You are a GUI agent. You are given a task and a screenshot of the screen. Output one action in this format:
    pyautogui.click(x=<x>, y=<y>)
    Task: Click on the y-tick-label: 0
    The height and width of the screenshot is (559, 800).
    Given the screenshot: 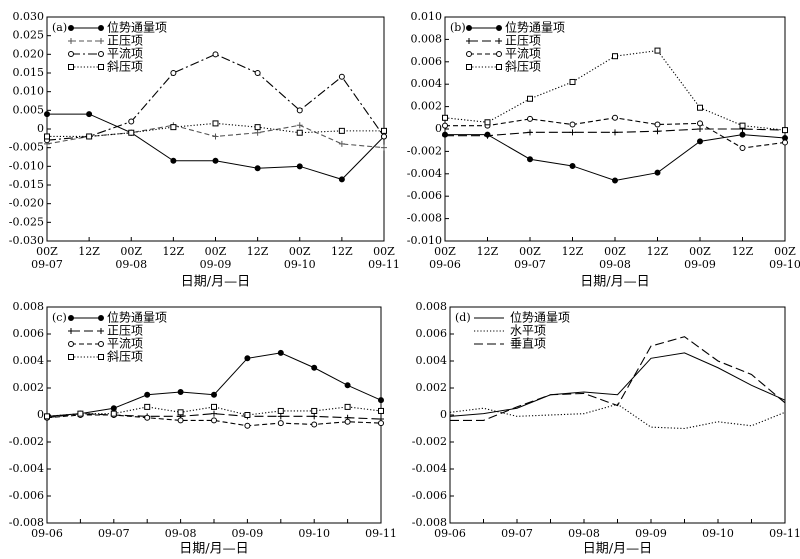 What is the action you would take?
    pyautogui.click(x=438, y=128)
    